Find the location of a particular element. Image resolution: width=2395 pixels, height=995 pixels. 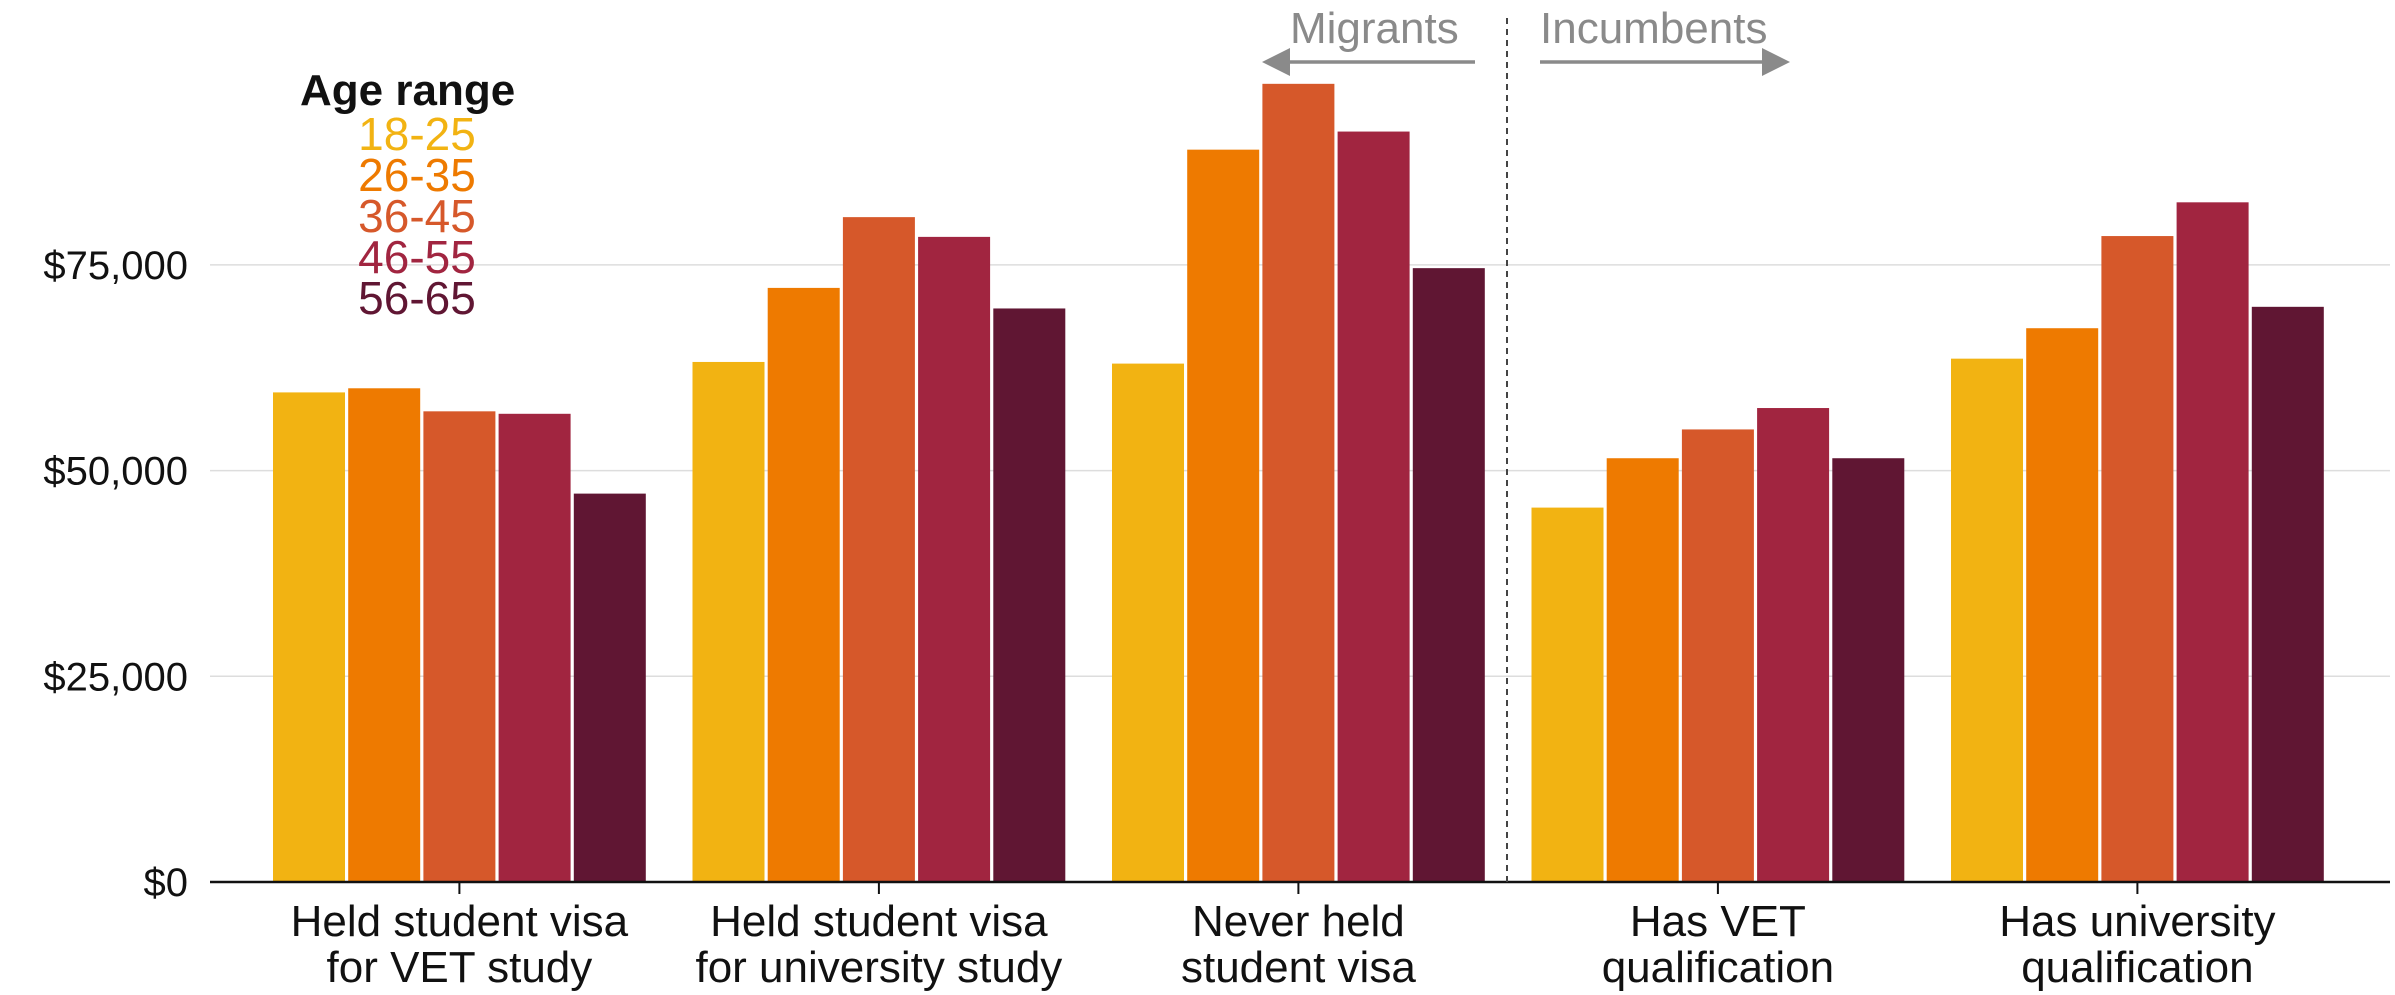

x-tick-label: Never held student visa is located at coordinates (1298, 944).